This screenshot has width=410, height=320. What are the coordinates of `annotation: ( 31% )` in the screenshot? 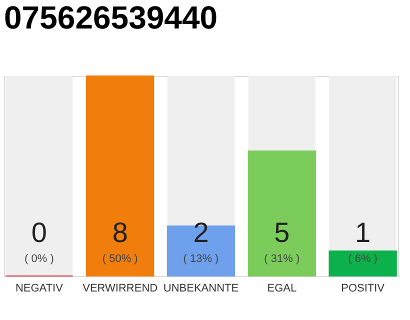 It's located at (282, 259).